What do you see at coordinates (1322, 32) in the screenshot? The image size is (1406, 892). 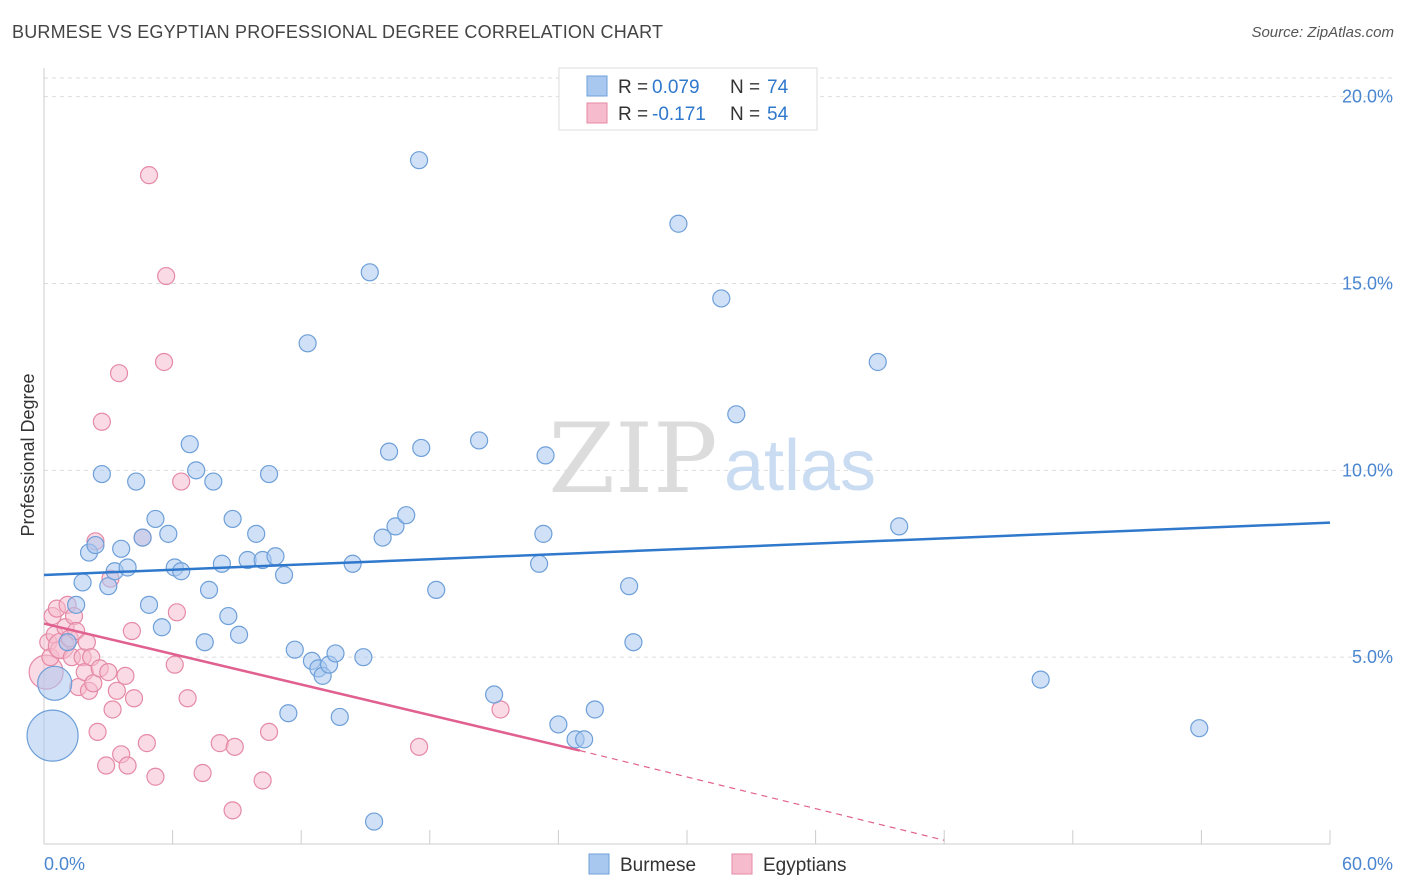 I see `source-label: Source: ZipAtlas.com` at bounding box center [1322, 32].